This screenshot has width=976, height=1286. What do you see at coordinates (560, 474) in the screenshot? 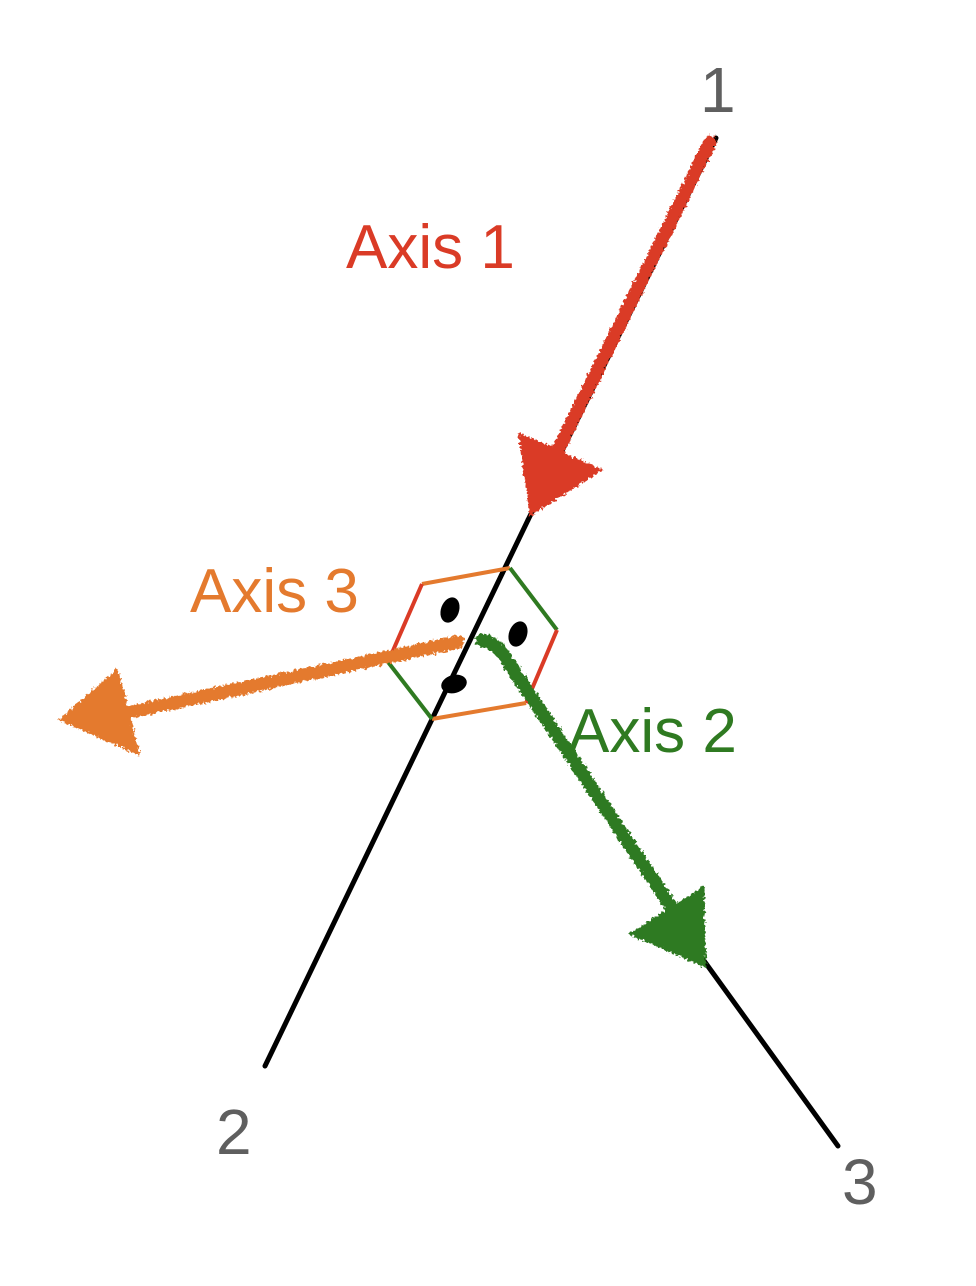
I see `axis1-arrow-head` at bounding box center [560, 474].